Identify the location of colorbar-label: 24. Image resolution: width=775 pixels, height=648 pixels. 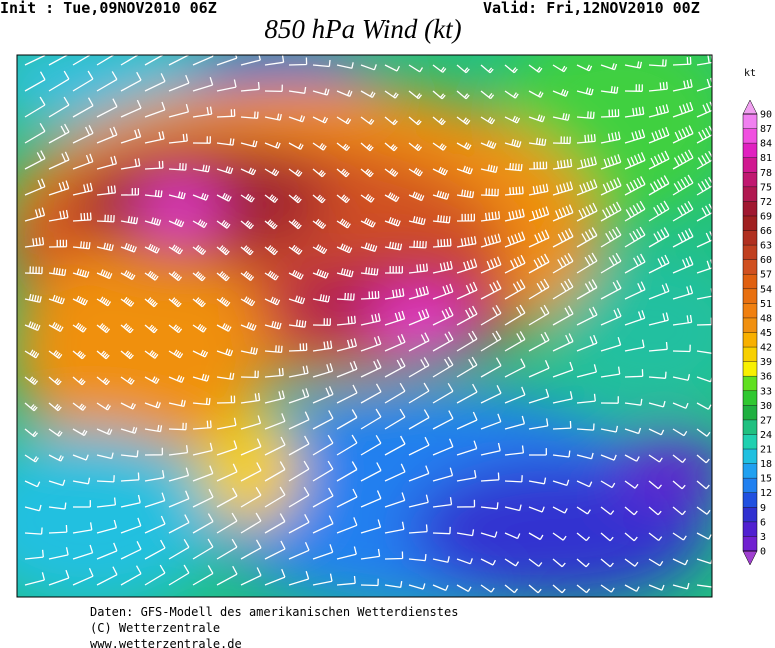
(766, 435).